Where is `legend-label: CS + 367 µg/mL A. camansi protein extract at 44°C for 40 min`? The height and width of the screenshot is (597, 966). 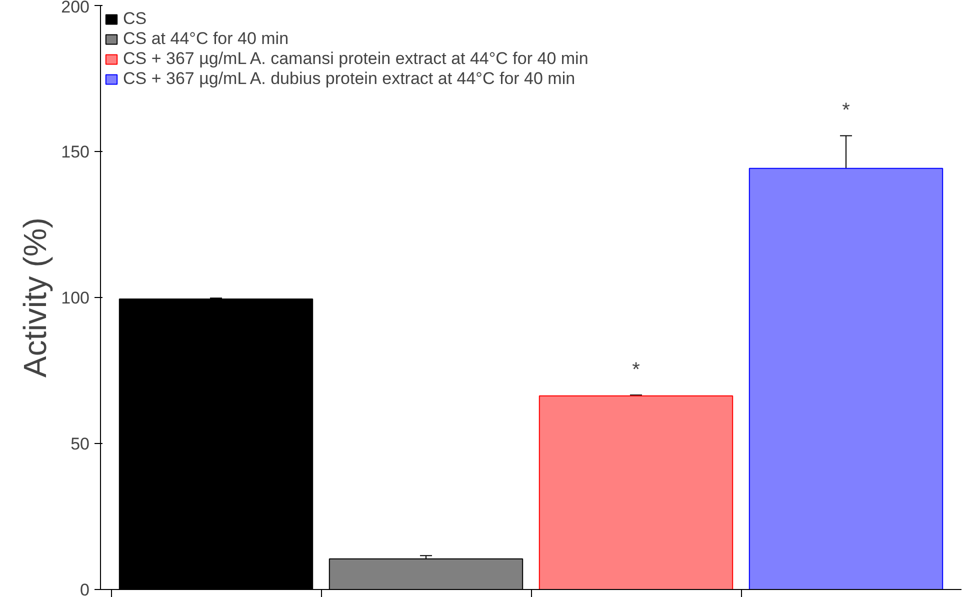 legend-label: CS + 367 µg/mL A. camansi protein extract at 44°C for 40 min is located at coordinates (355, 59).